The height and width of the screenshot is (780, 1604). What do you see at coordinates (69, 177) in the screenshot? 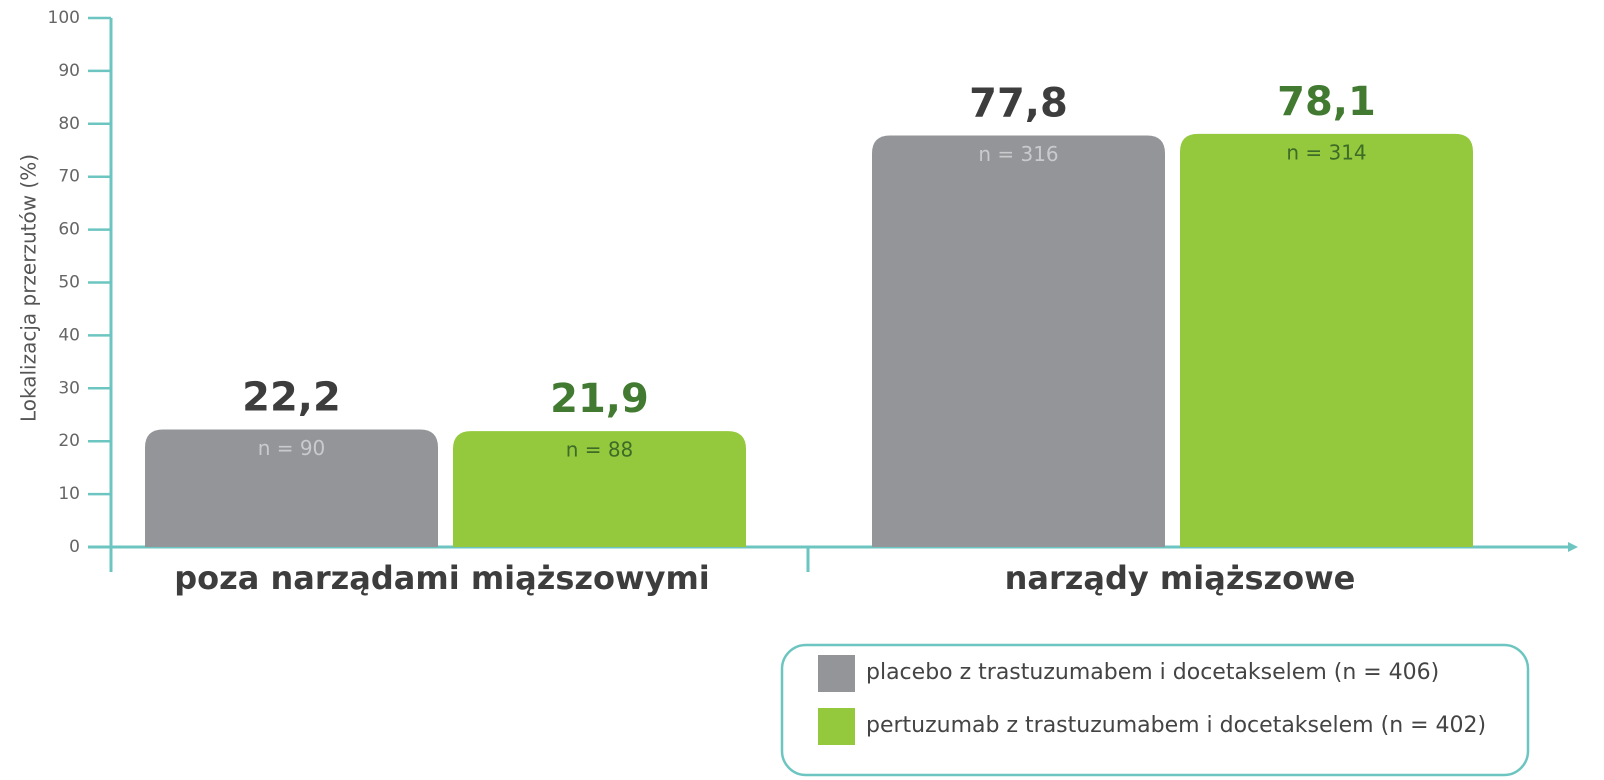
I see `y-tick-label: 70` at bounding box center [69, 177].